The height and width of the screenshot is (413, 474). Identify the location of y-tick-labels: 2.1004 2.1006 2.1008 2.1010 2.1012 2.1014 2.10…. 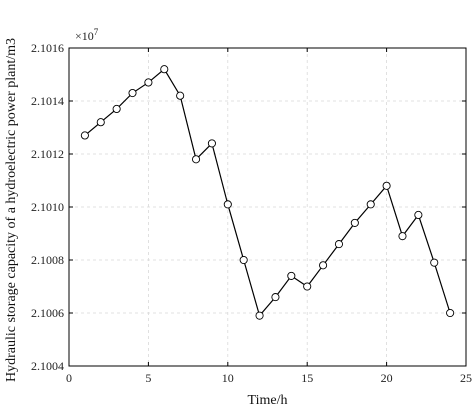
(47, 207).